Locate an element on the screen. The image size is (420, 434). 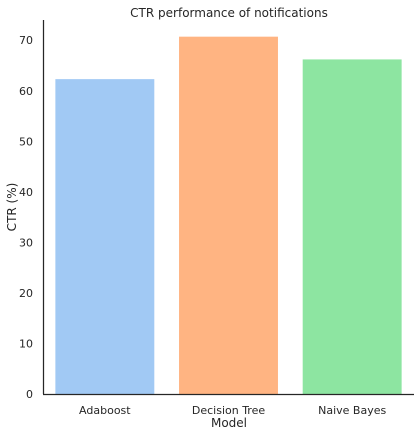
y-tick-label: 20 is located at coordinates (26, 293).